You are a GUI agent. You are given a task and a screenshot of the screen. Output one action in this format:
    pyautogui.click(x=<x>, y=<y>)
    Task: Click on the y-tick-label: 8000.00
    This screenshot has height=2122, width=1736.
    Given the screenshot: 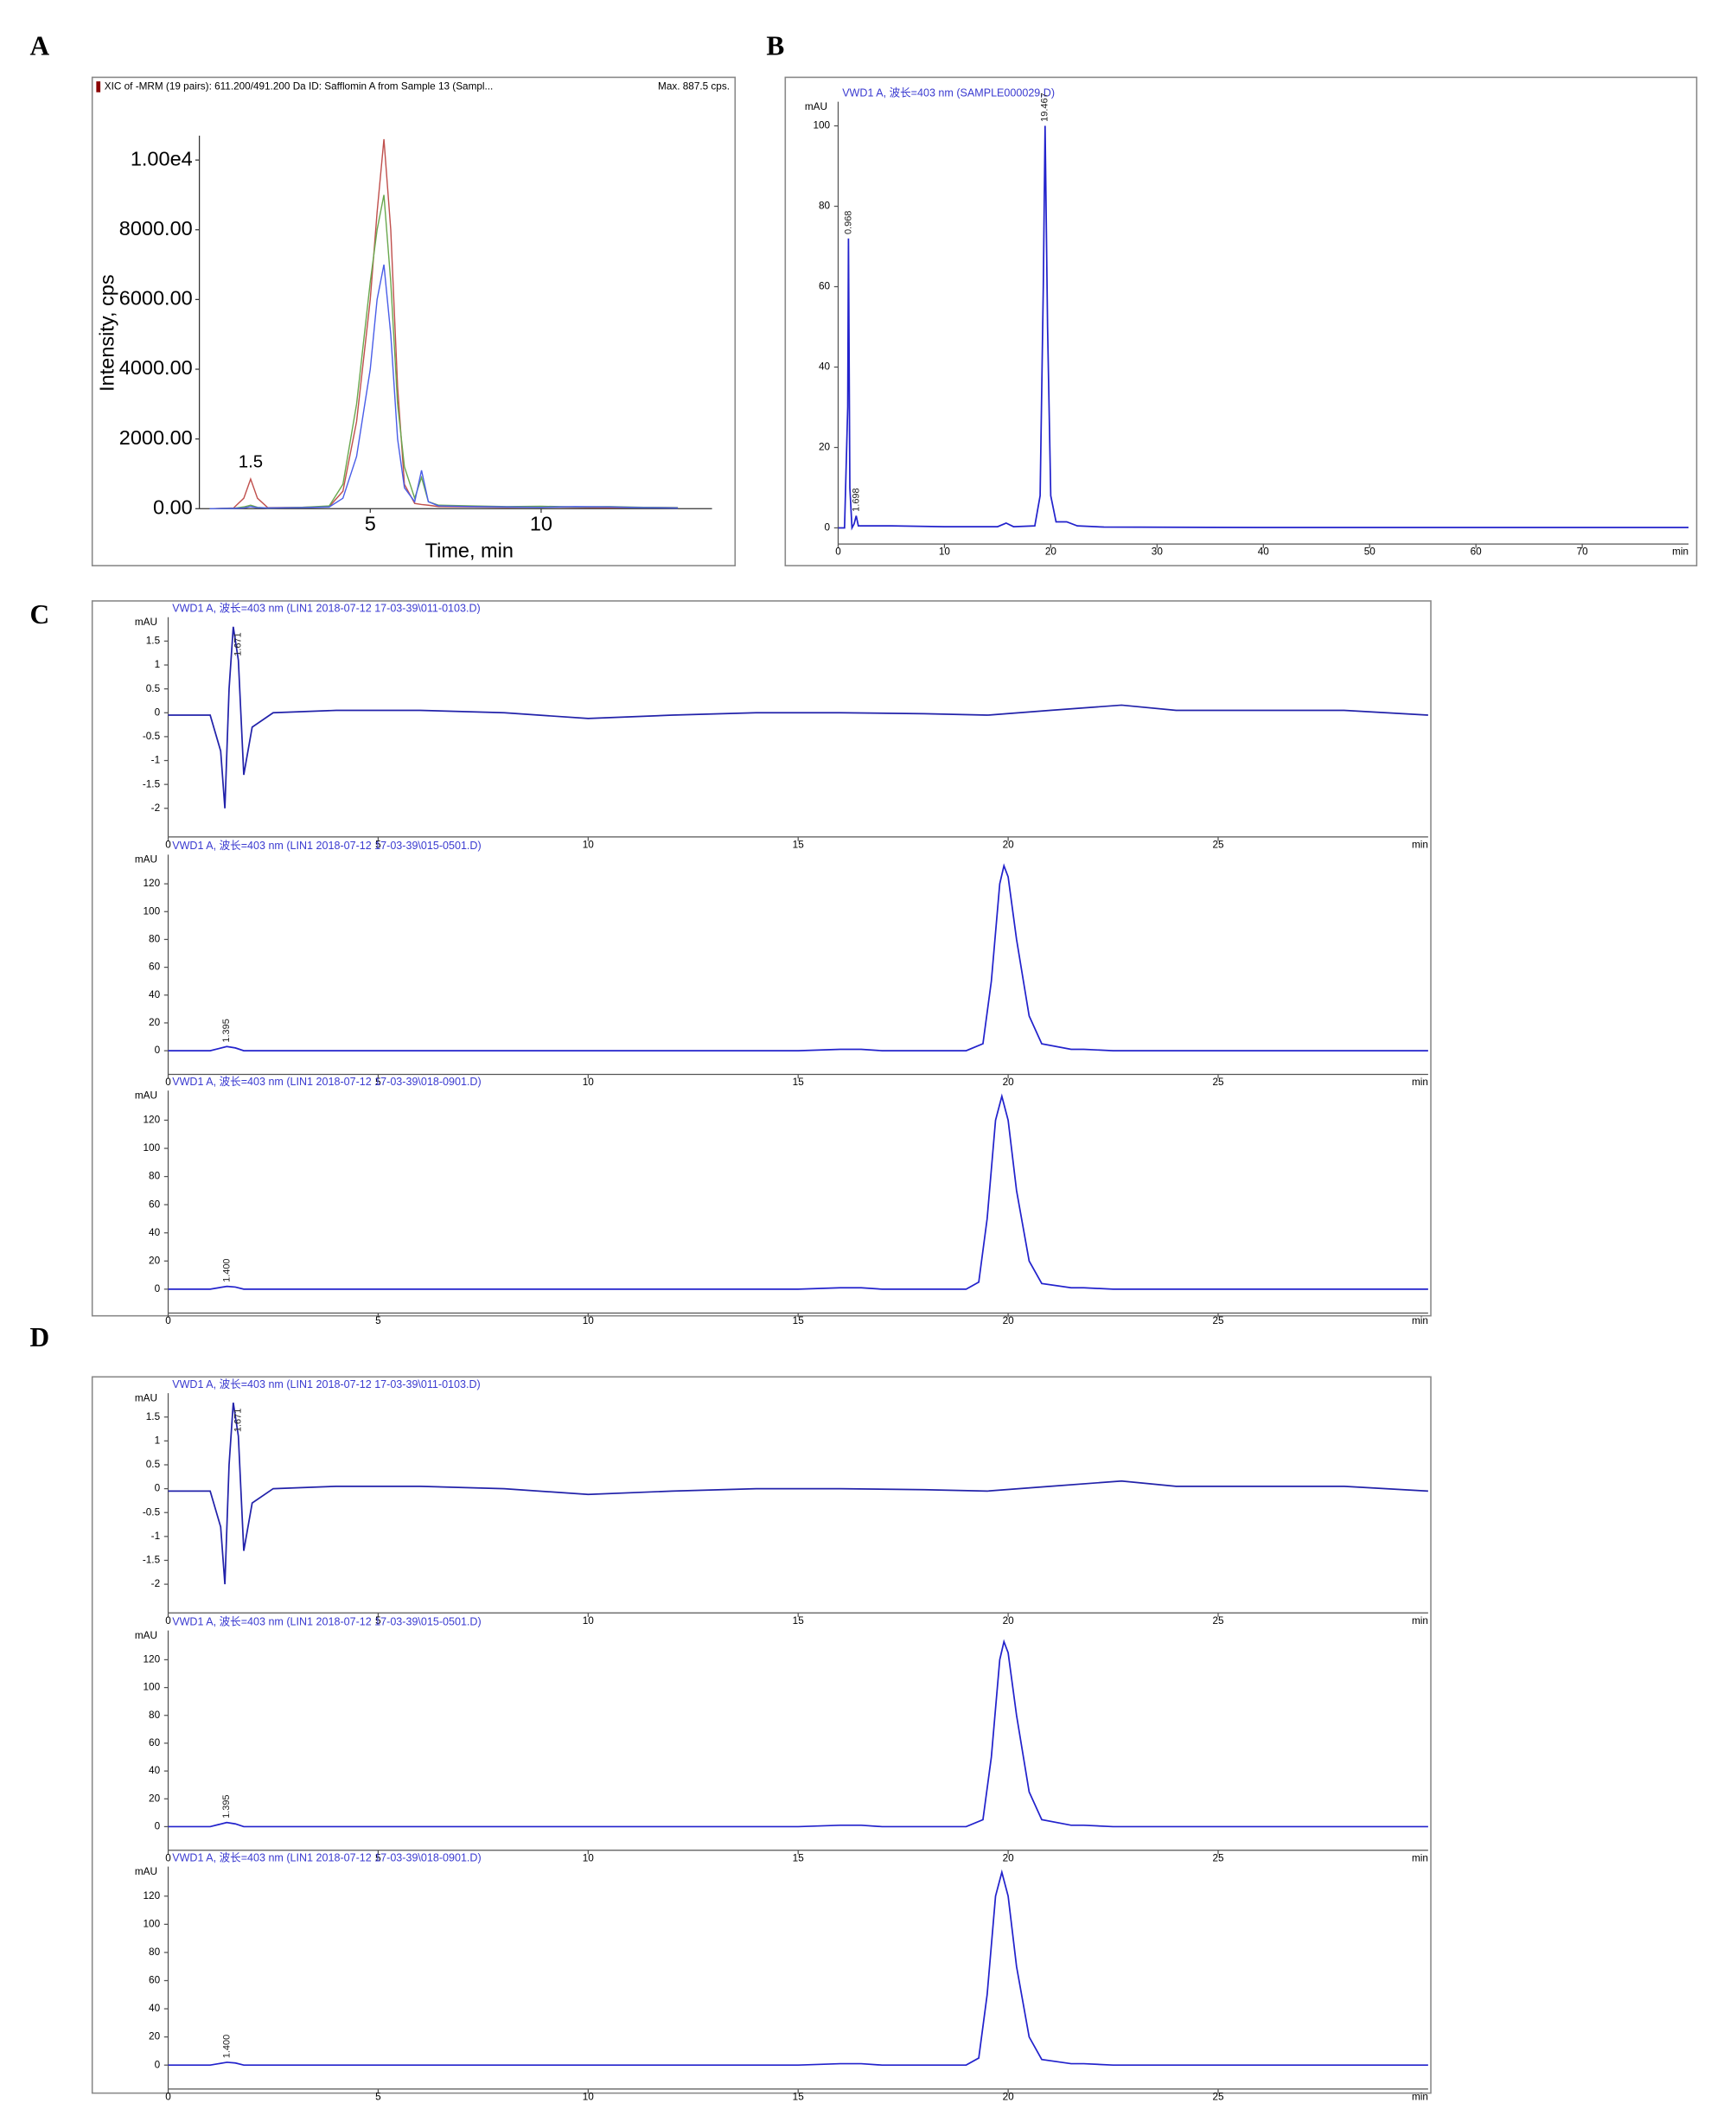 What is the action you would take?
    pyautogui.click(x=156, y=228)
    